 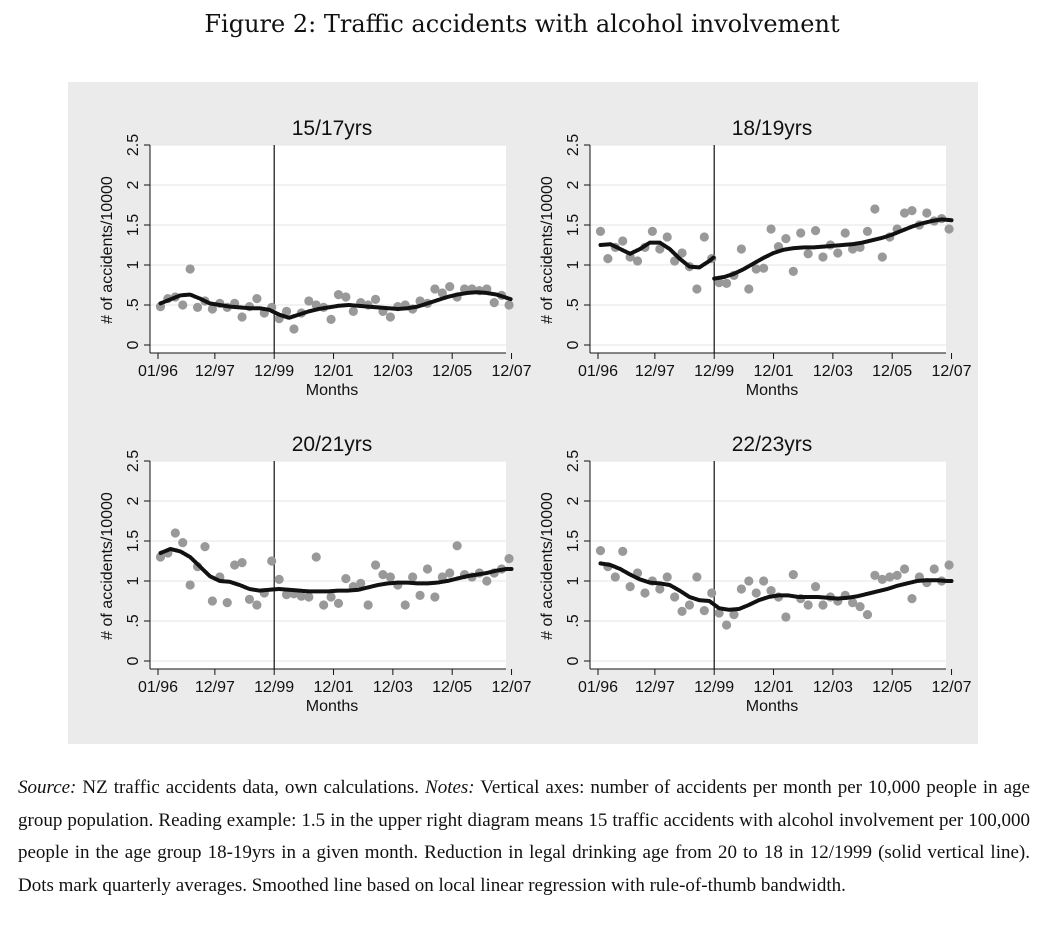 What do you see at coordinates (772, 128) in the screenshot?
I see `panel-title: 18/19yrs` at bounding box center [772, 128].